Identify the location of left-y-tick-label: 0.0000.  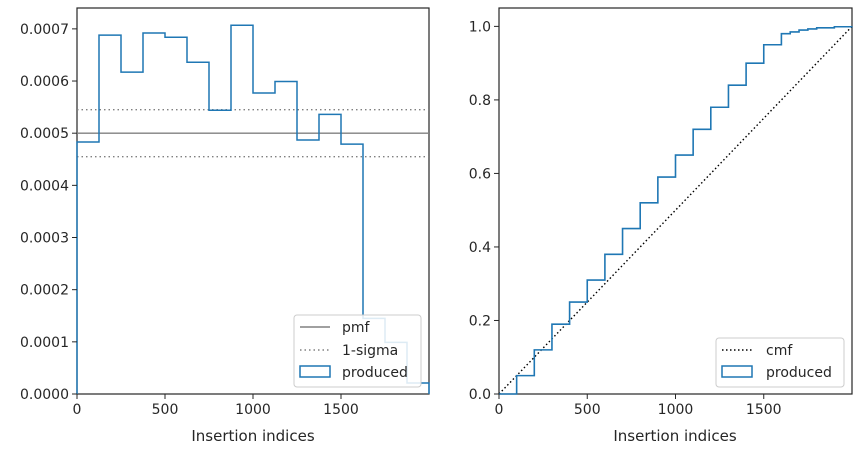
(44, 395).